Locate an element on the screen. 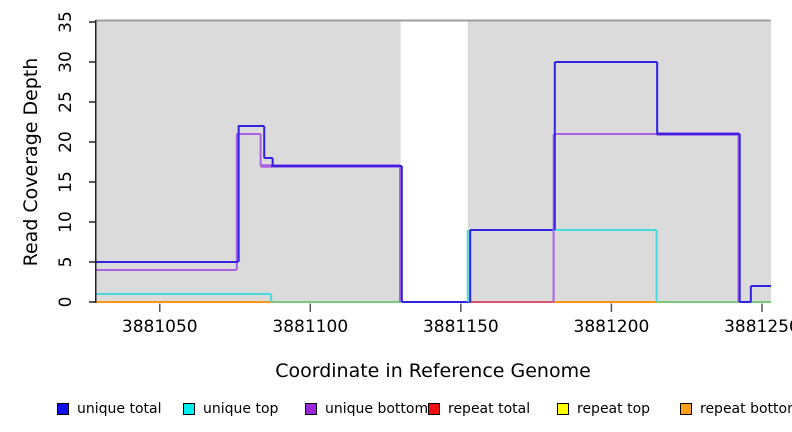 This screenshot has height=432, width=792. legend-label: unique top is located at coordinates (241, 409).